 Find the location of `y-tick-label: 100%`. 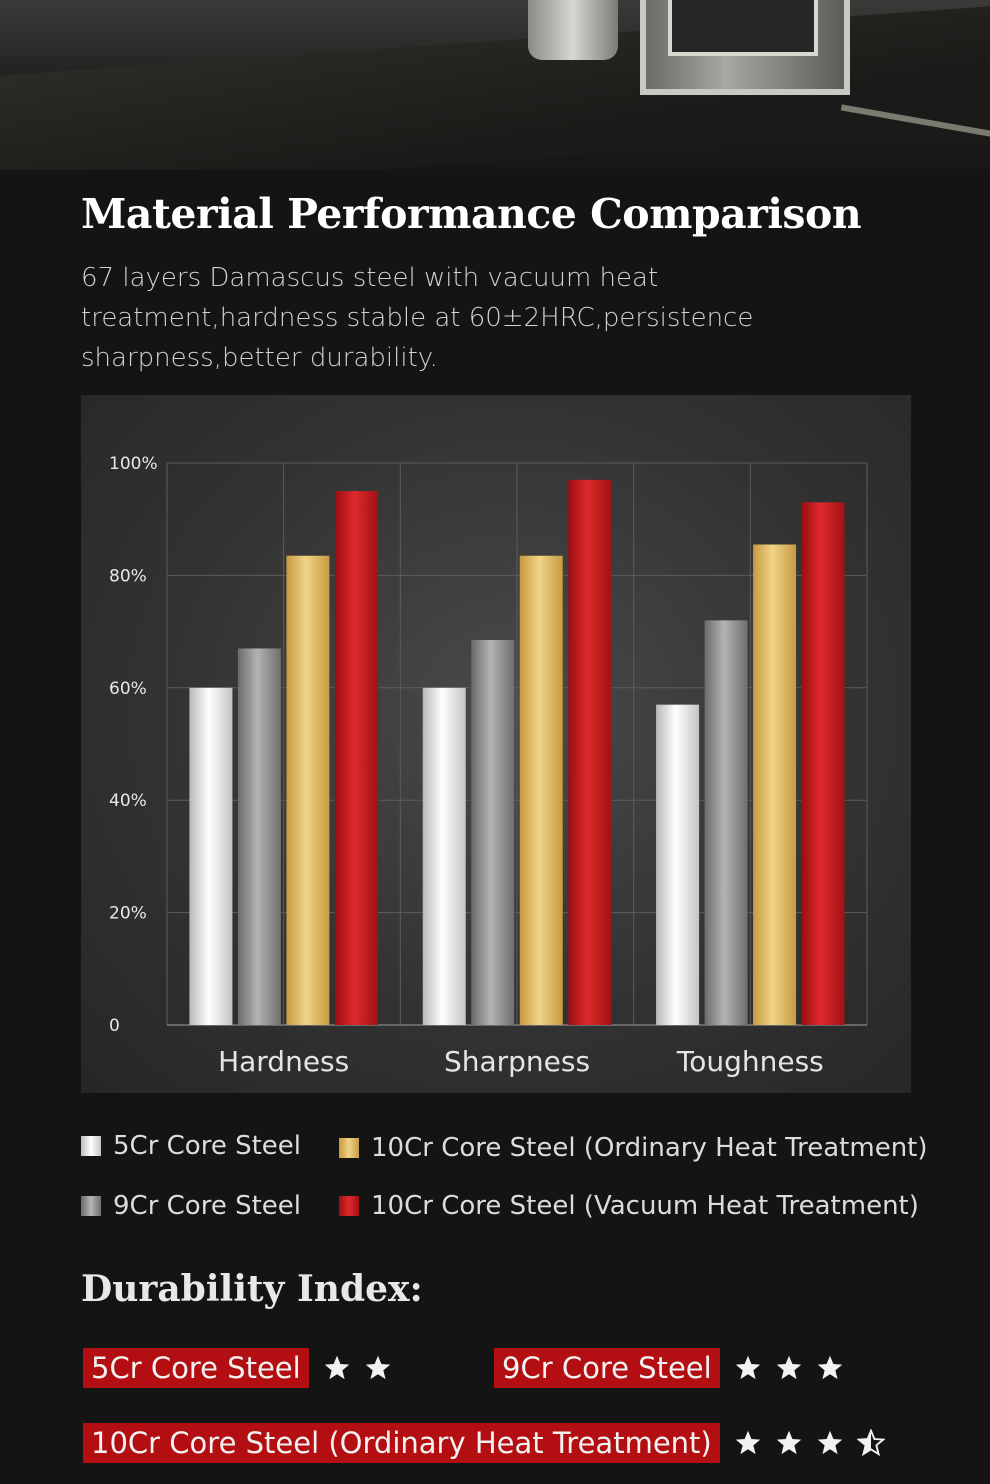

y-tick-label: 100% is located at coordinates (133, 464).